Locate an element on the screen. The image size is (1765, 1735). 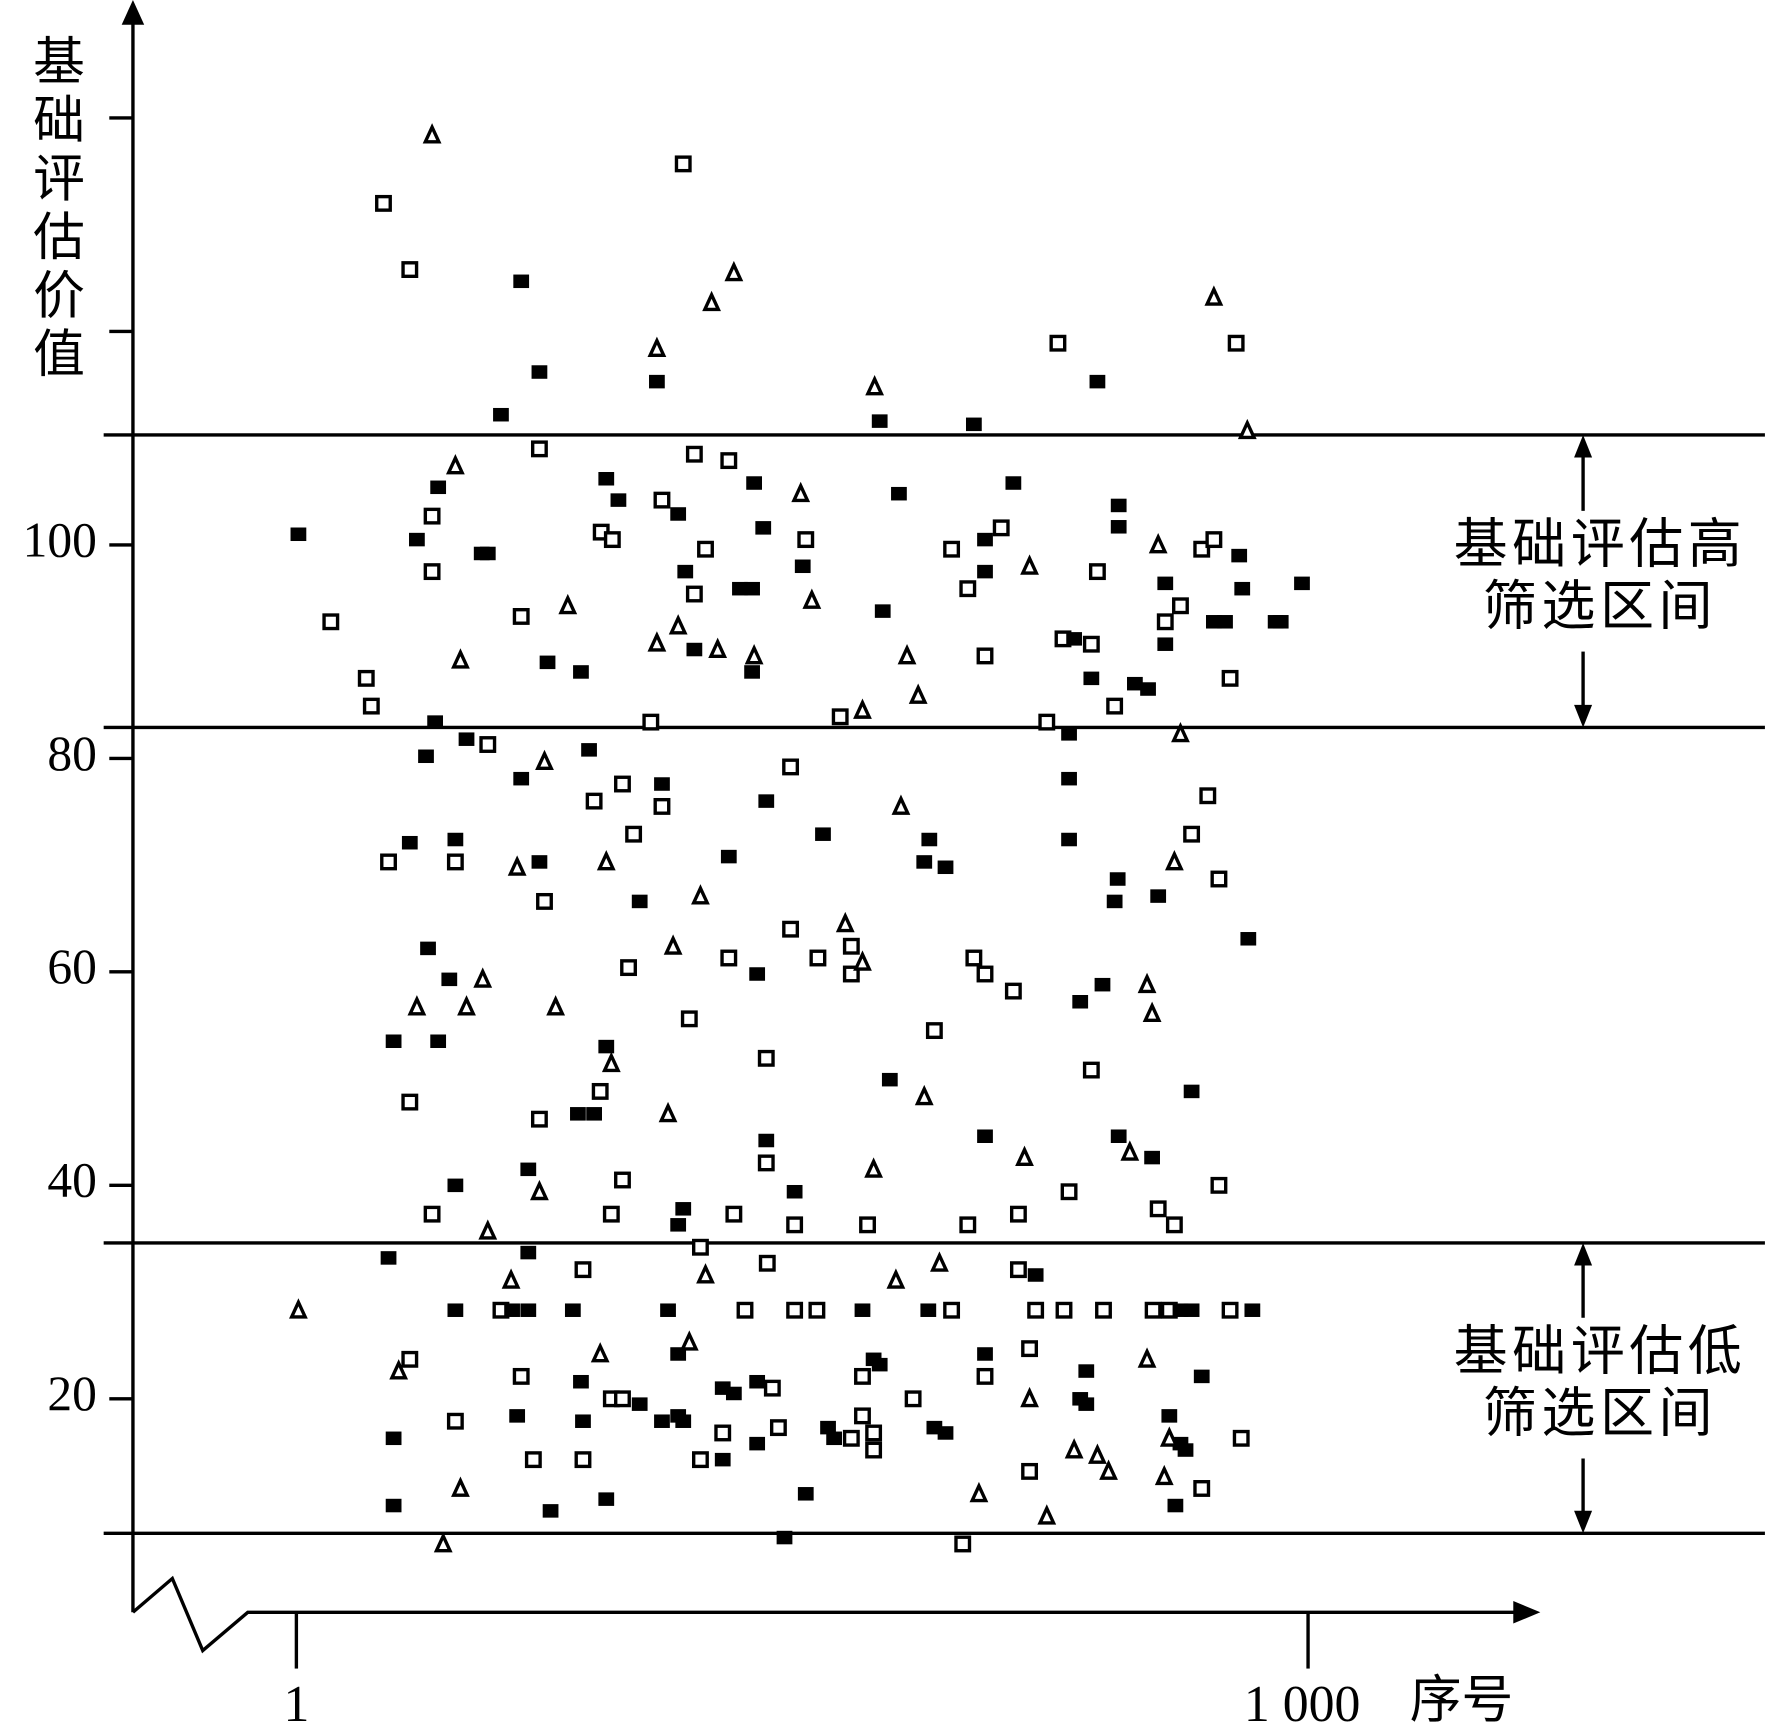
band-label: 基础评估低 is located at coordinates (1600, 1352).